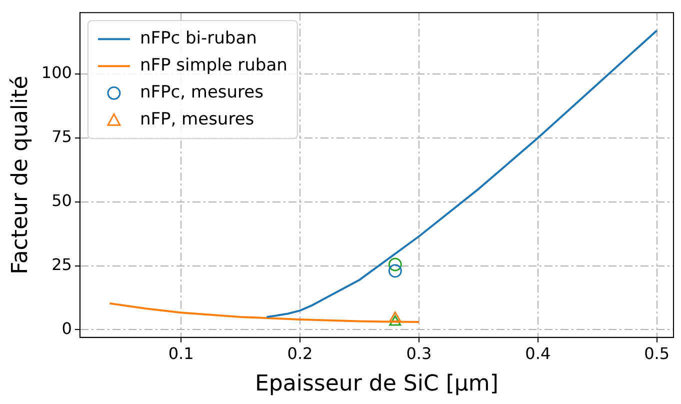 This screenshot has height=404, width=681. Describe the element at coordinates (20, 175) in the screenshot. I see `y-axis-title: Facteur de qualité` at that location.